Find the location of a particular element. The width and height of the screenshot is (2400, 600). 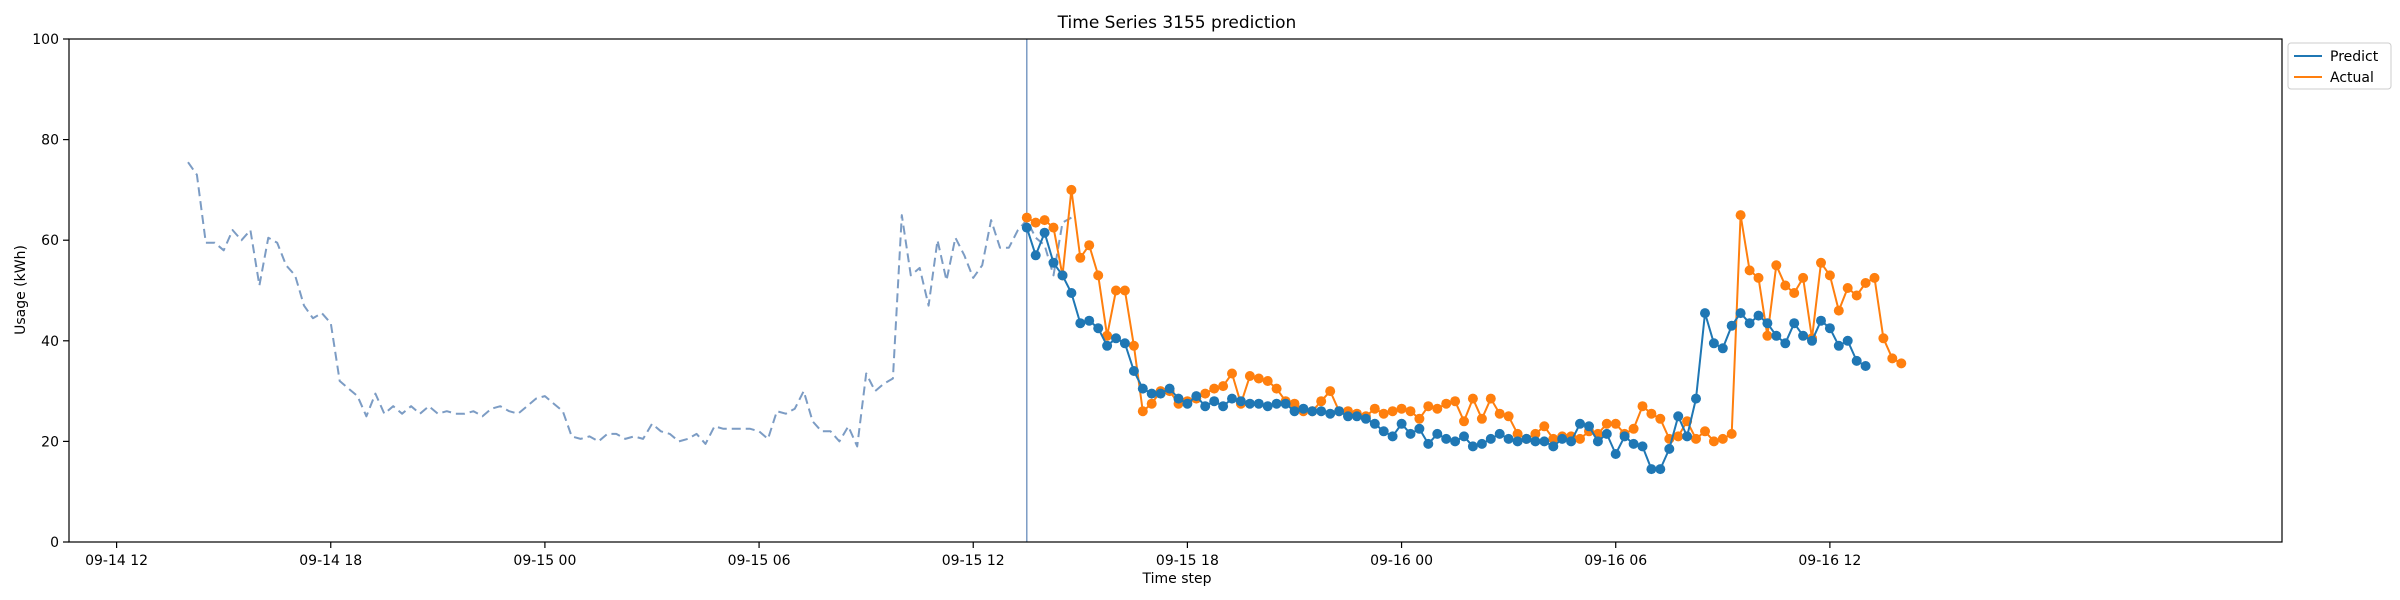

y-tick-label: 0 is located at coordinates (54, 543).